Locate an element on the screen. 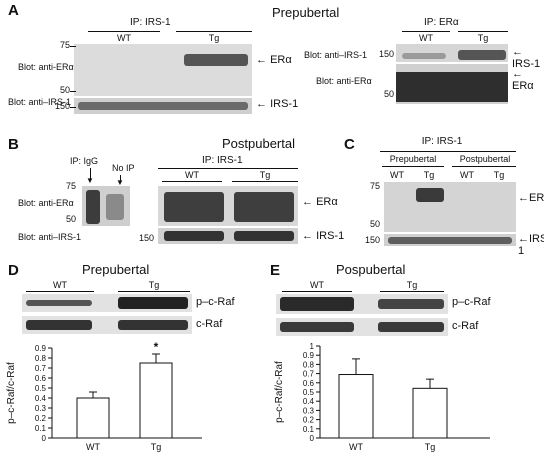  blot-e-craf is located at coordinates (362, 327).